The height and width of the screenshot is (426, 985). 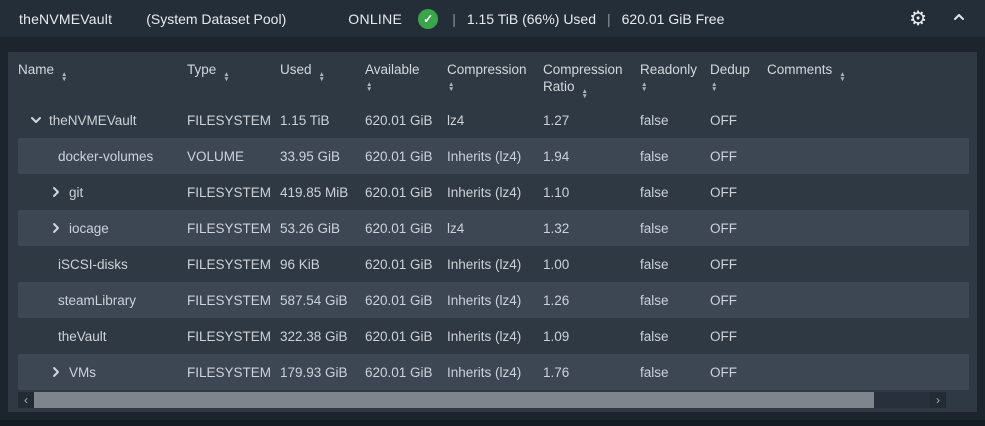 I want to click on cell-used: 322.38 GiB, so click(x=314, y=336).